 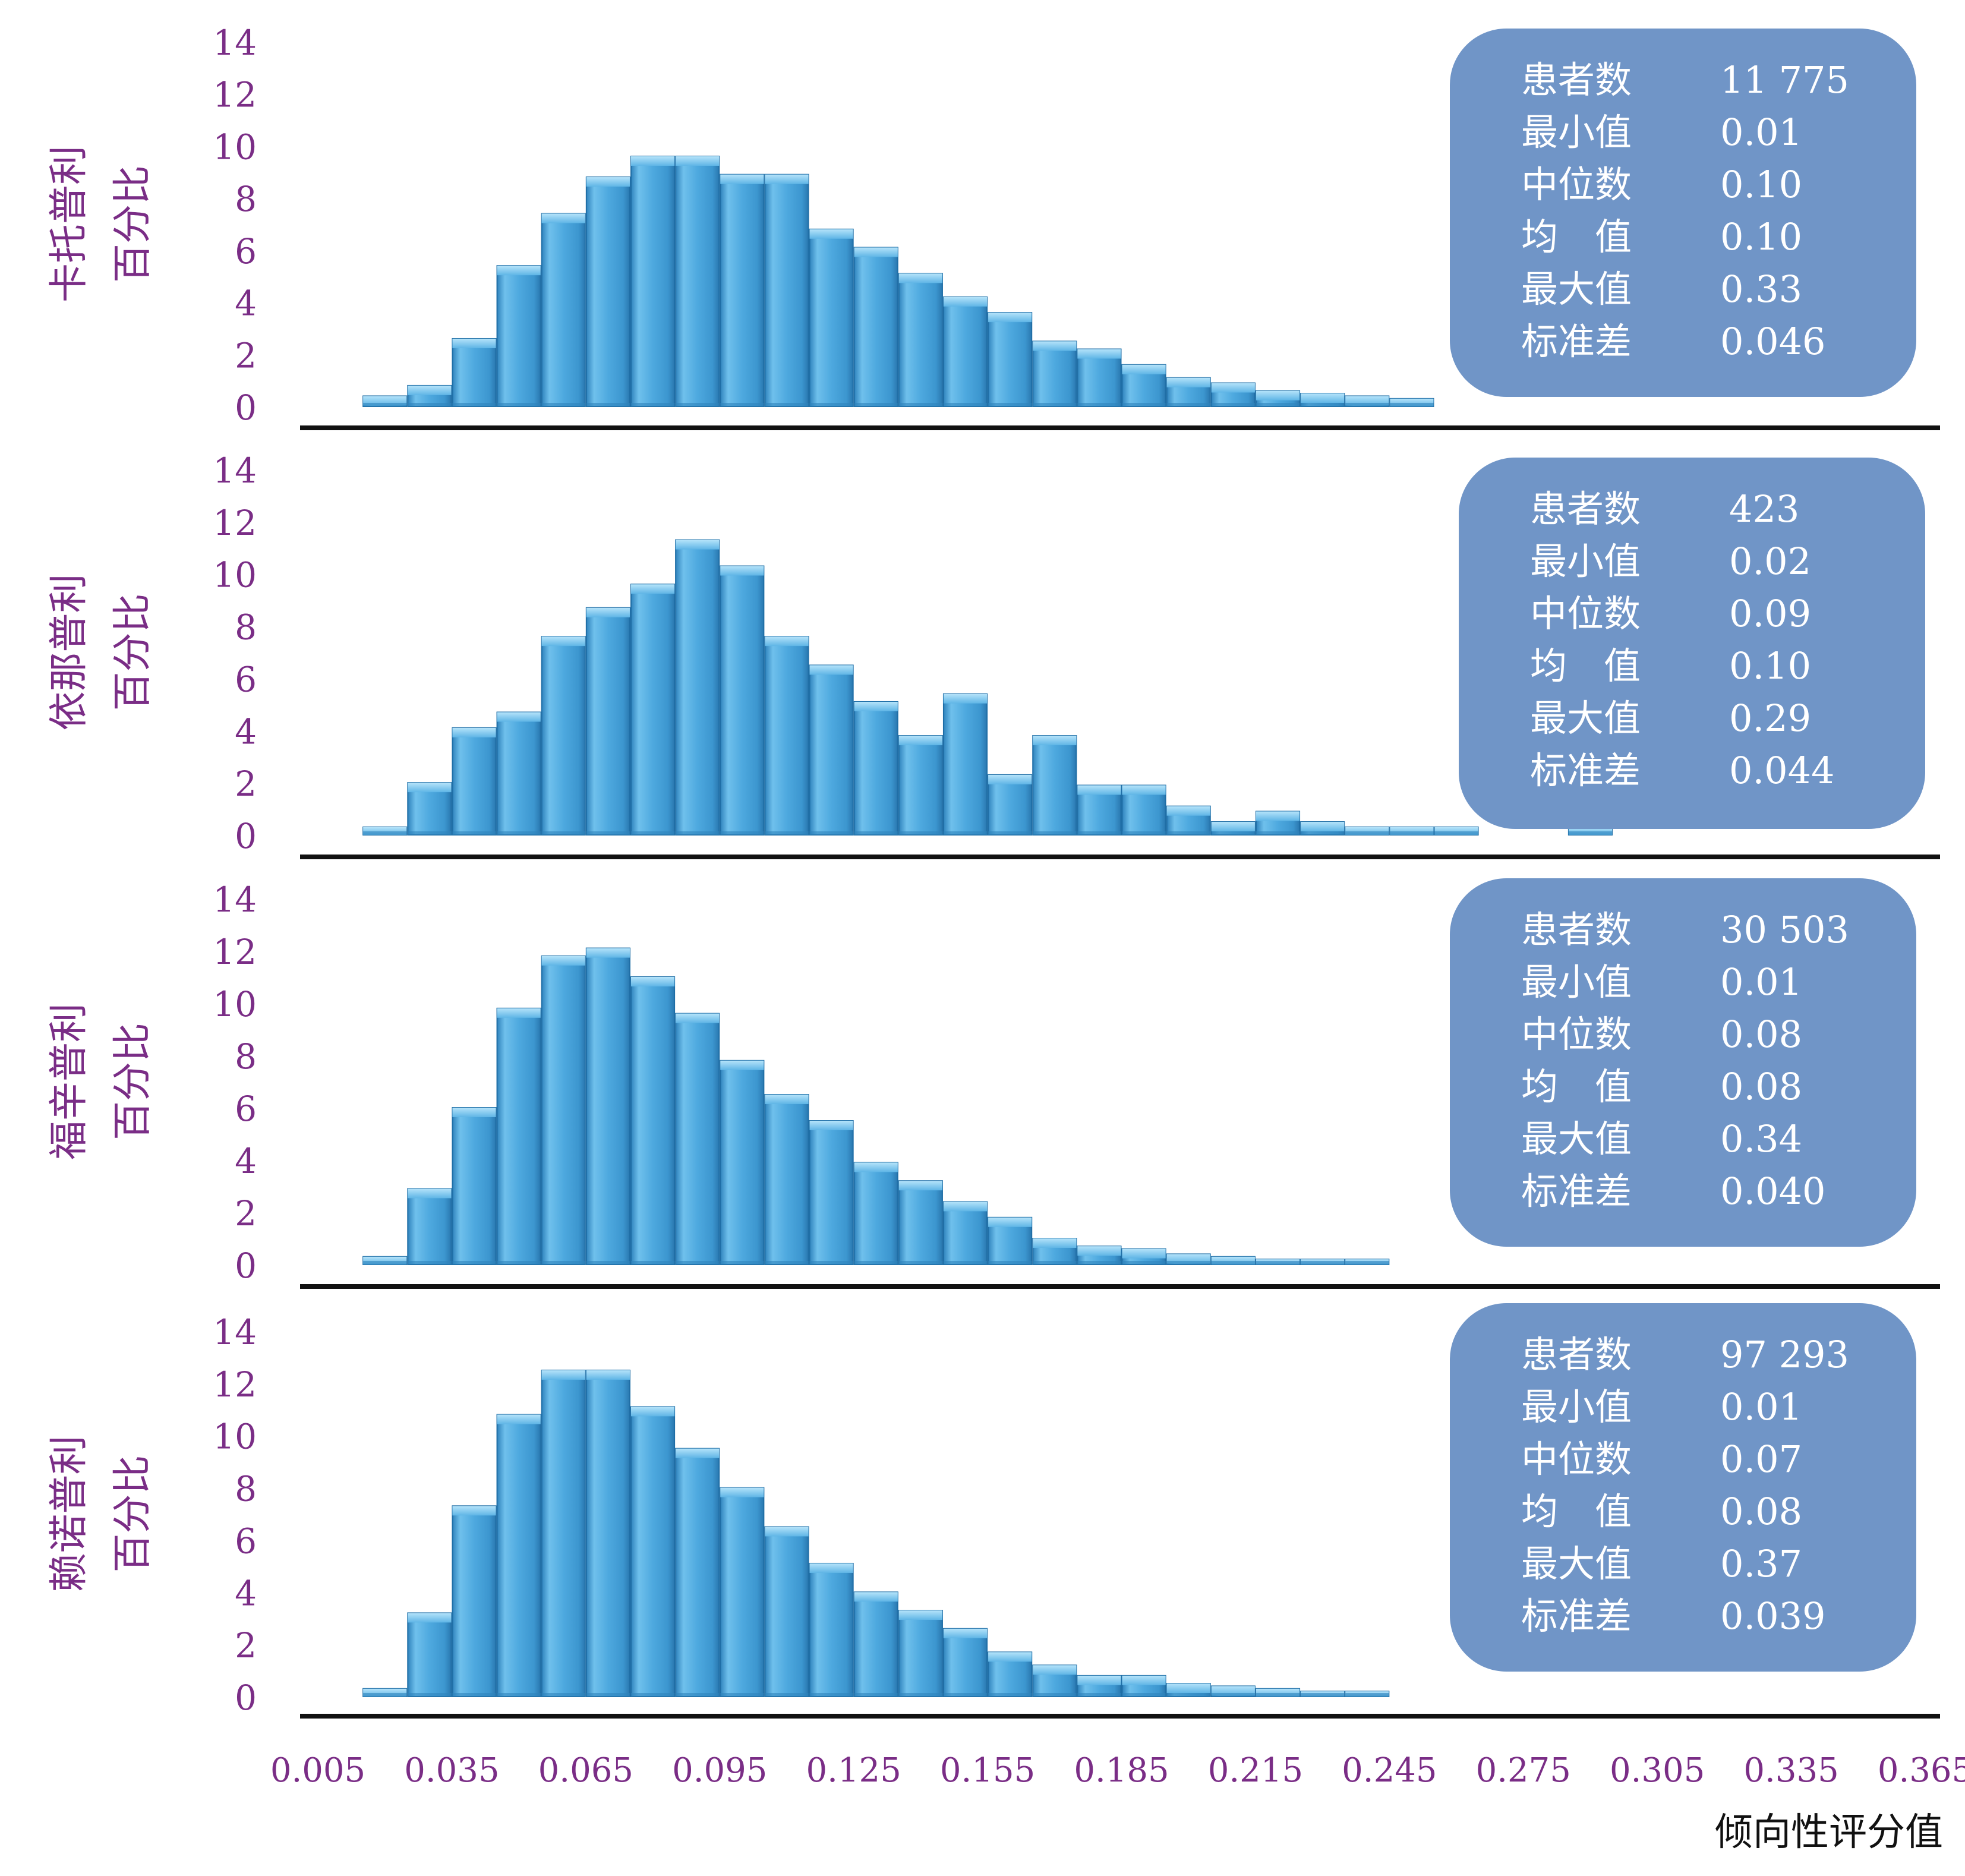 I want to click on x-tick-label: 0.095, so click(x=719, y=1770).